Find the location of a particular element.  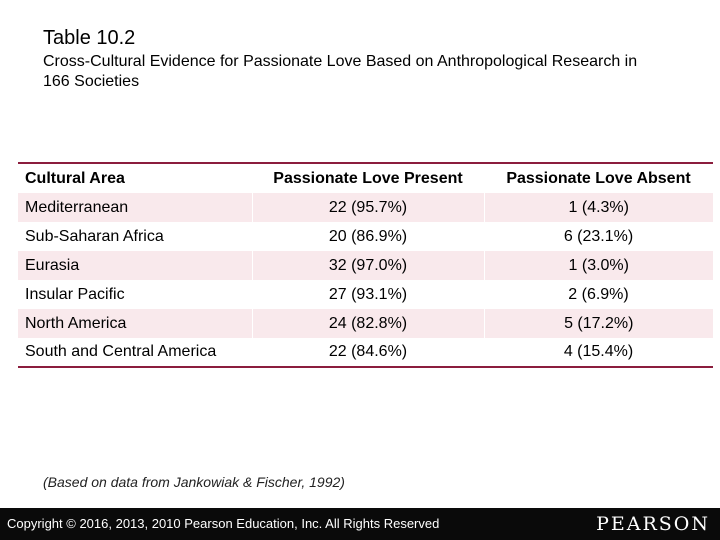

love-absent-cell: 6 (23.1%) is located at coordinates (598, 236).